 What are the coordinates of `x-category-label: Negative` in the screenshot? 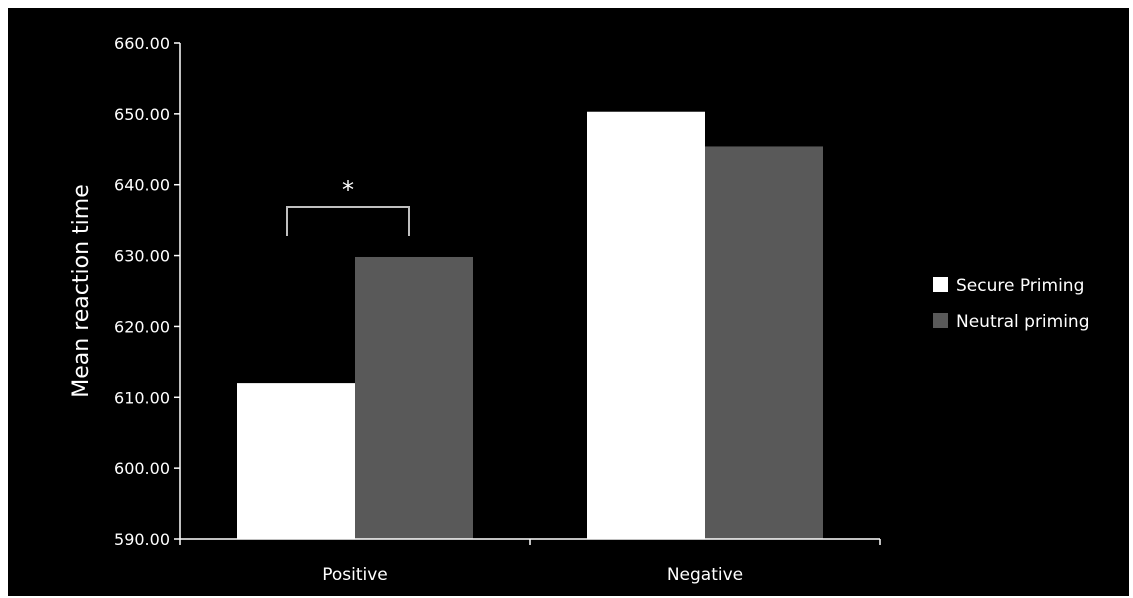 It's located at (705, 575).